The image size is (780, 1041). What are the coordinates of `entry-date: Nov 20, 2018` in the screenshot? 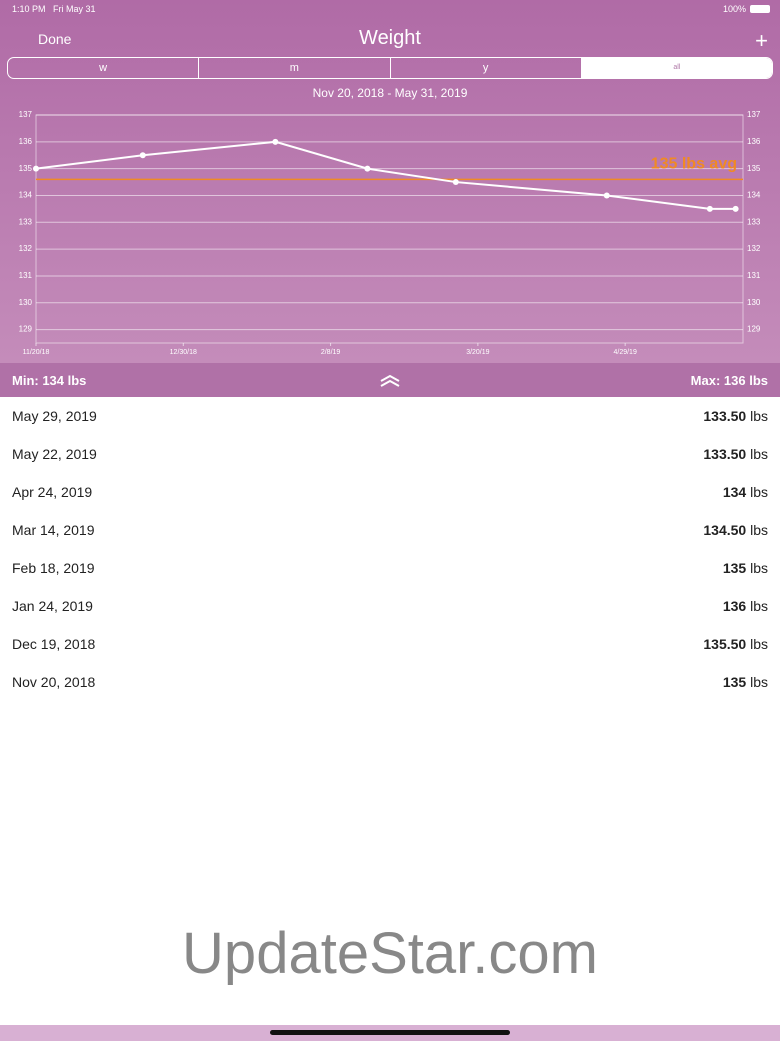 It's located at (54, 682).